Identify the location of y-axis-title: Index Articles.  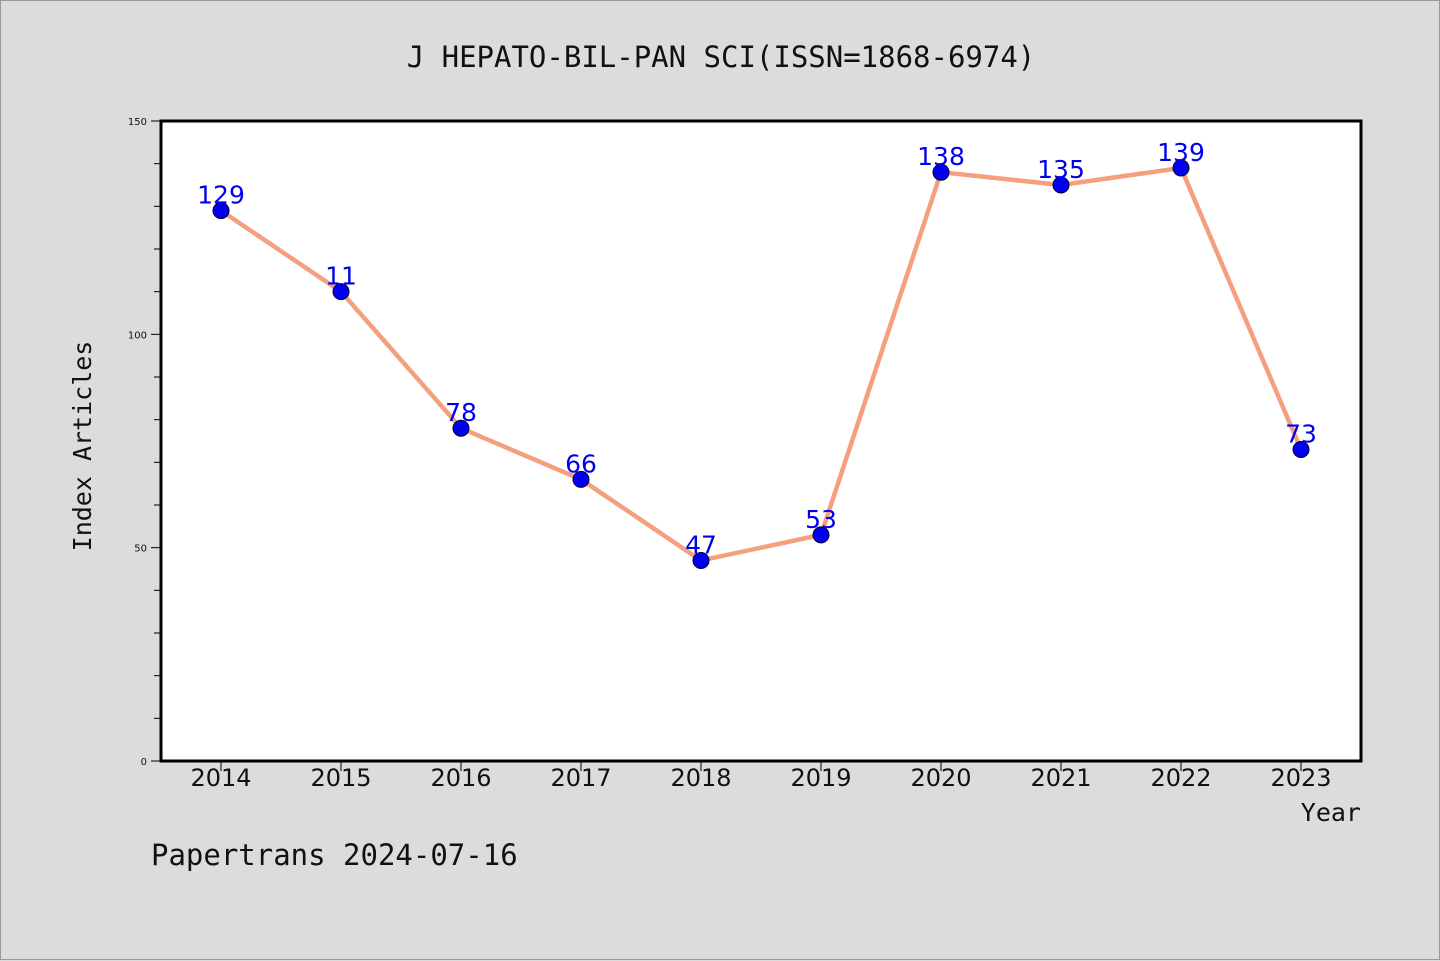
(82, 446).